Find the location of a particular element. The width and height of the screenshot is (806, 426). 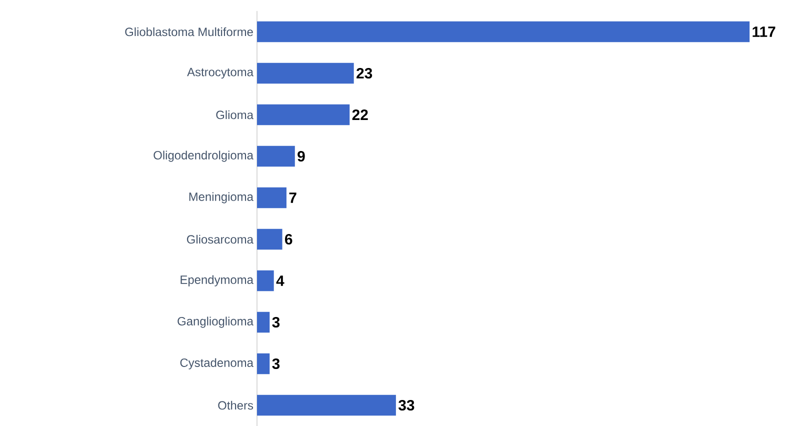

y-tick-label: Glioblastoma Multiforme is located at coordinates (189, 31).